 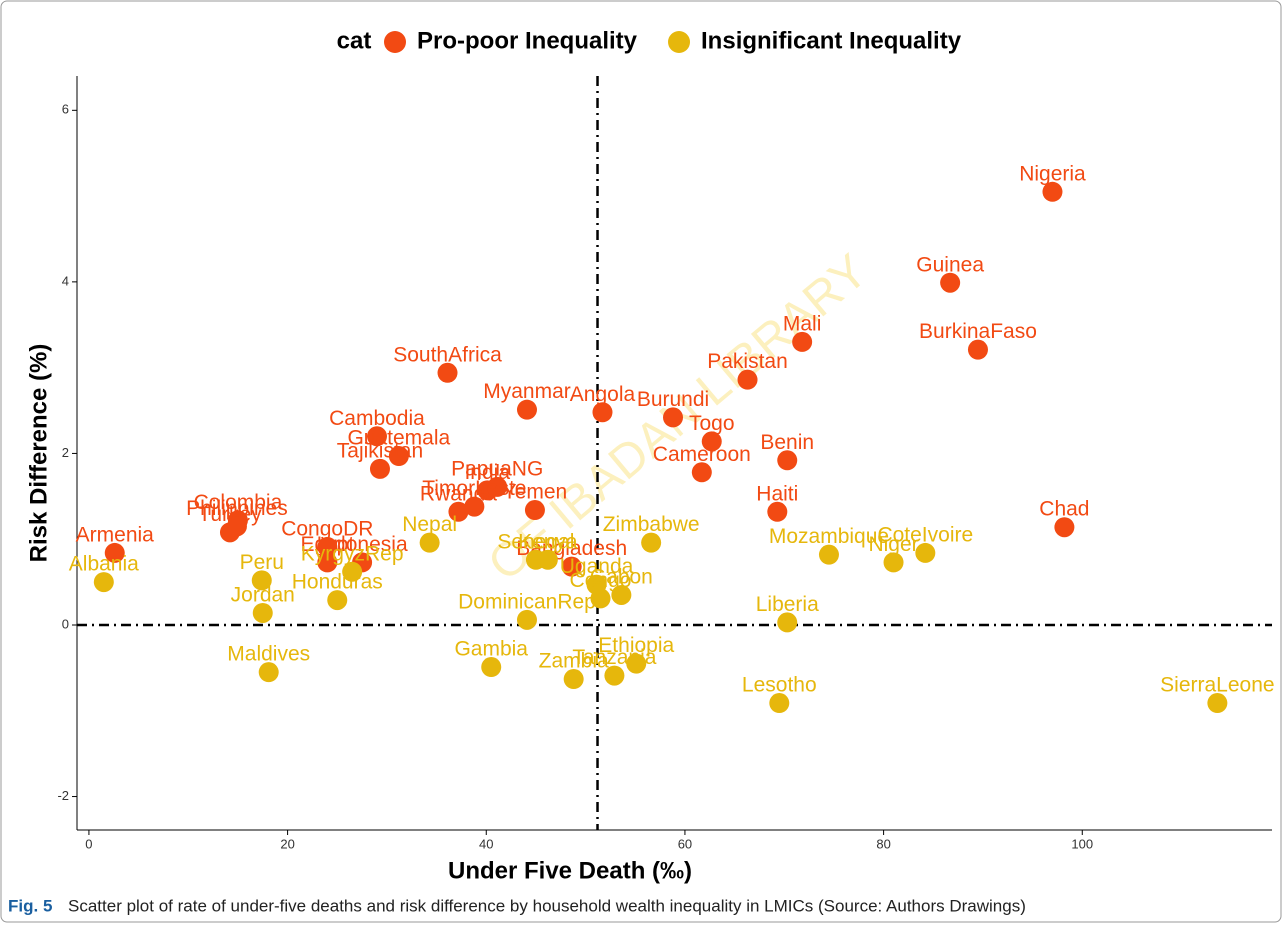 What do you see at coordinates (673, 399) in the screenshot?
I see `point-label: Burundi` at bounding box center [673, 399].